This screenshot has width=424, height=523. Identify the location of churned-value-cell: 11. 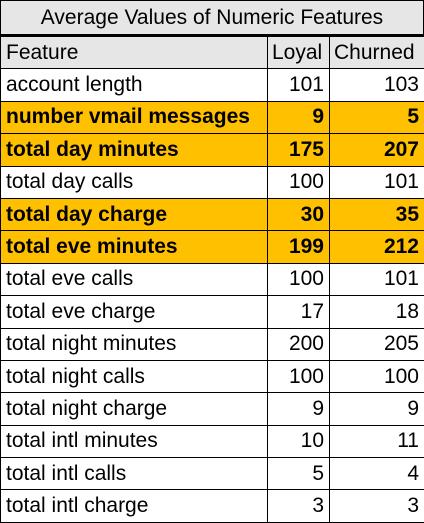
(377, 441).